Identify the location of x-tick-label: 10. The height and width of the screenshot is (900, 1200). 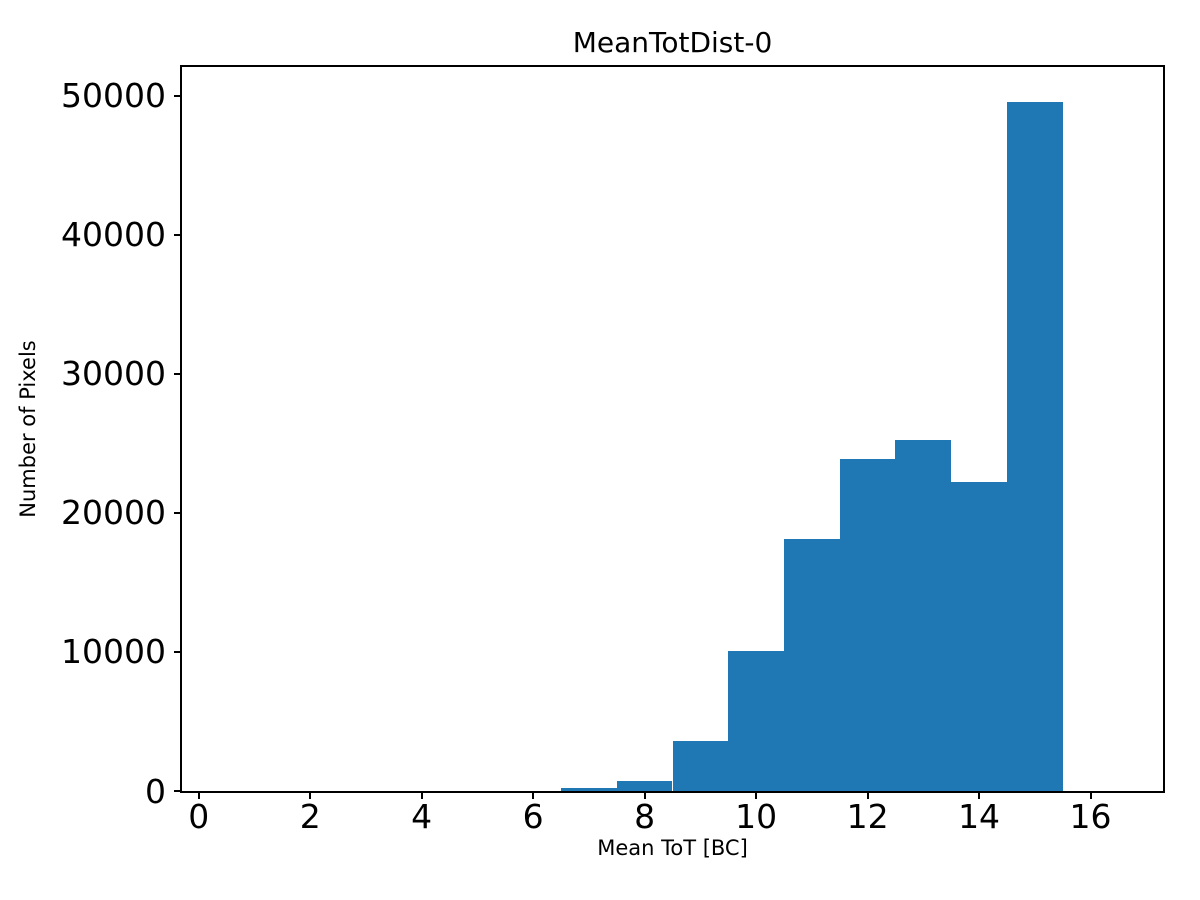
(756, 816).